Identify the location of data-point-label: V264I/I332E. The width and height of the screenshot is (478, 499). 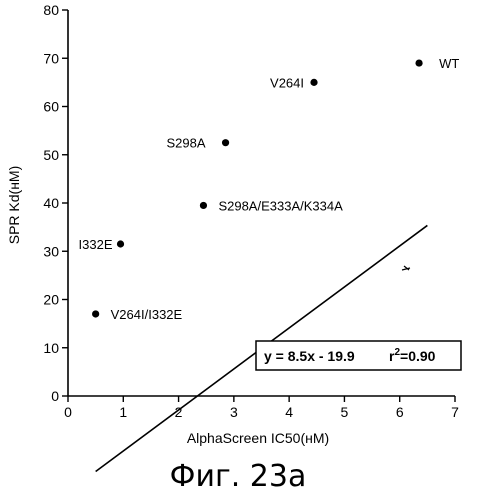
(147, 314).